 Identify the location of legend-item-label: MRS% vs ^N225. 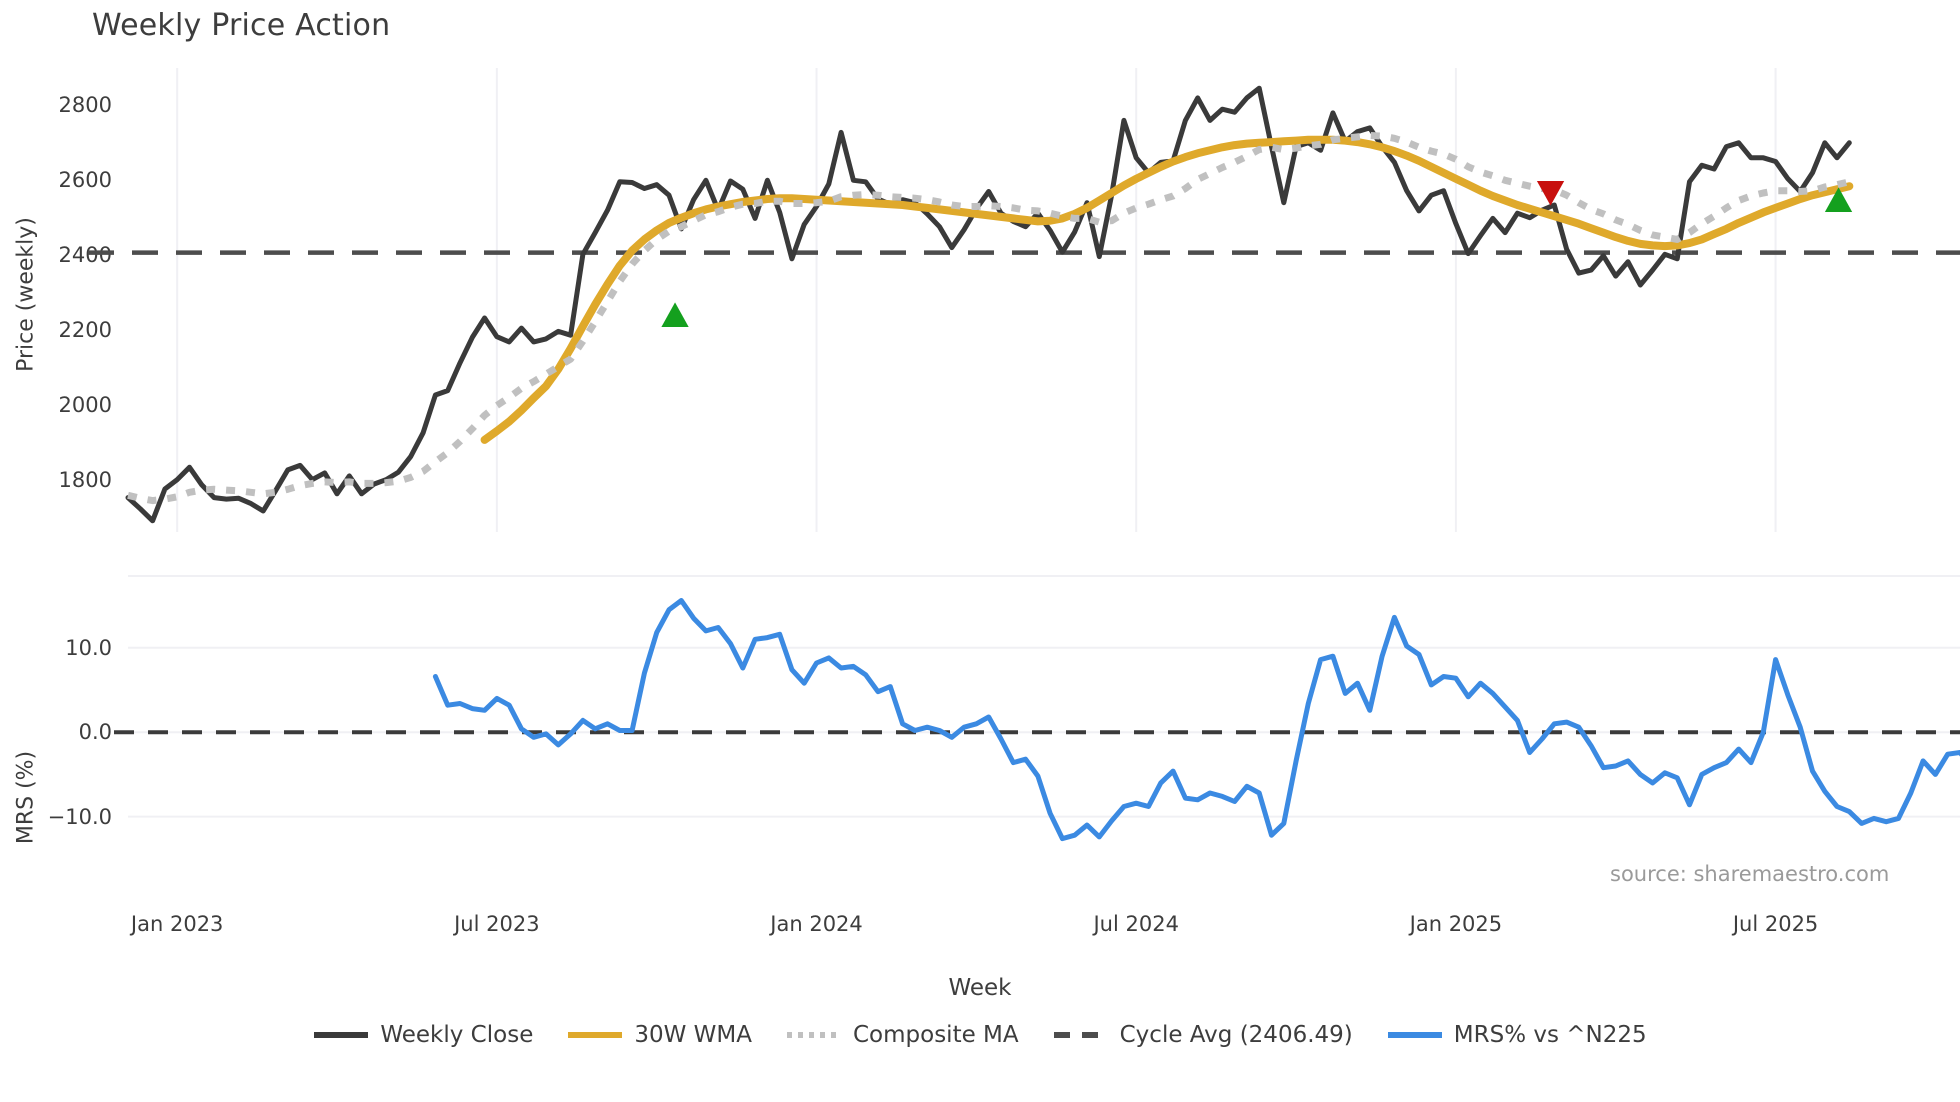
(1550, 1035).